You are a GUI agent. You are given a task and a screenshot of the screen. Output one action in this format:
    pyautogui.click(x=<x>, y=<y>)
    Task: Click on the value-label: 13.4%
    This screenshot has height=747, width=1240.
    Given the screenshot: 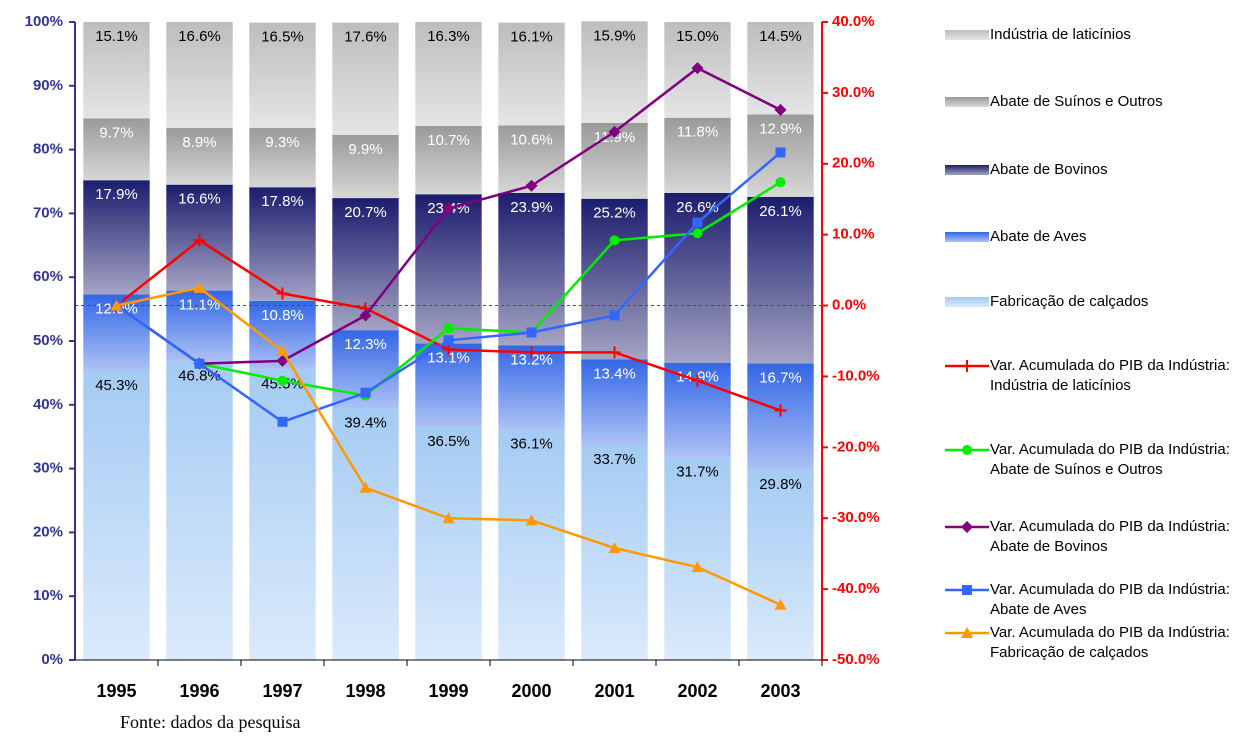 What is the action you would take?
    pyautogui.click(x=614, y=373)
    